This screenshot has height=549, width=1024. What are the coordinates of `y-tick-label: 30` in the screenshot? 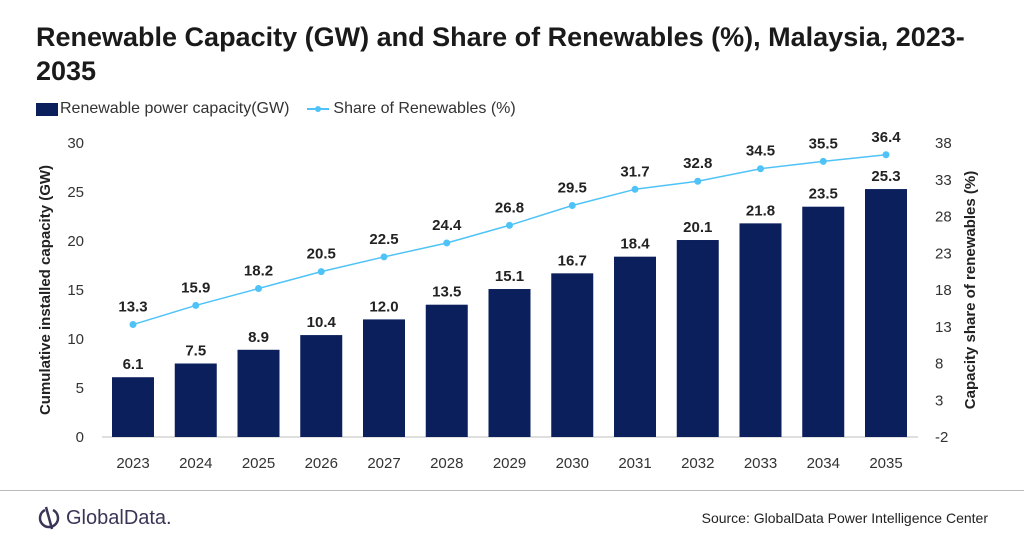 It's located at (75, 143).